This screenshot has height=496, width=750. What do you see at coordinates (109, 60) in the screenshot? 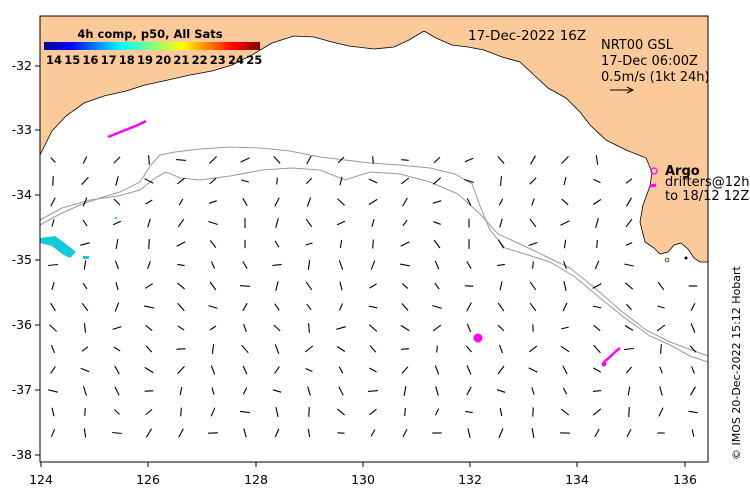
I see `colorbar-label: 17` at bounding box center [109, 60].